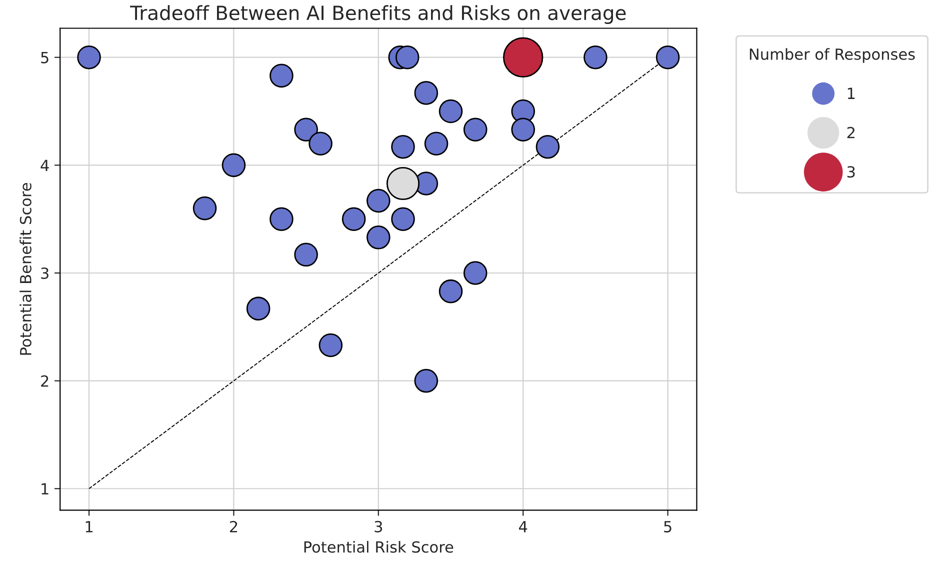  What do you see at coordinates (851, 93) in the screenshot?
I see `legend-label: 1` at bounding box center [851, 93].